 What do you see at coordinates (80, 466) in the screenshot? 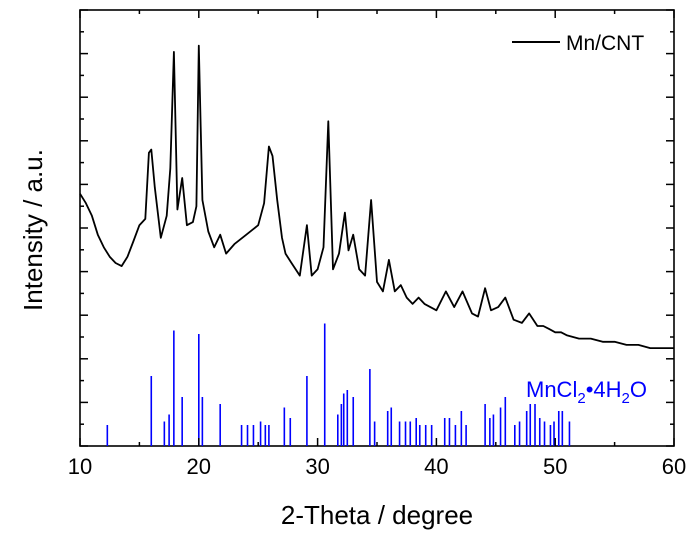
I see `x-tick-label: 10` at bounding box center [80, 466].